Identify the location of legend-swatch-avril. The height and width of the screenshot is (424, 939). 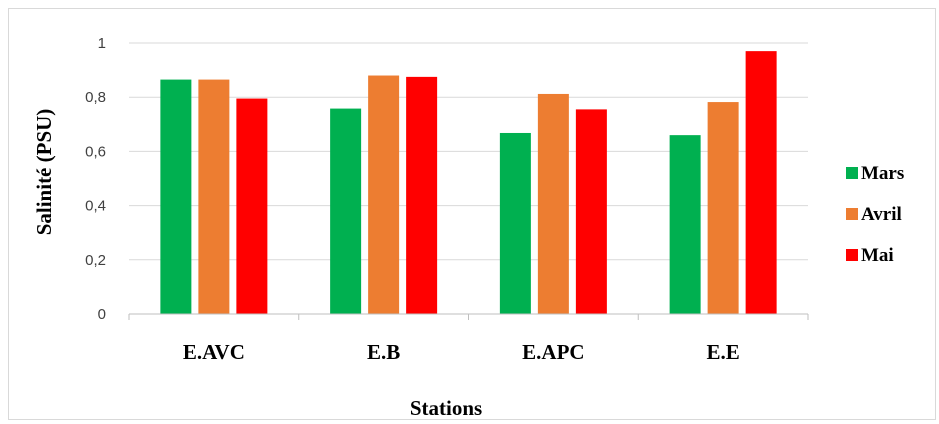
(852, 214).